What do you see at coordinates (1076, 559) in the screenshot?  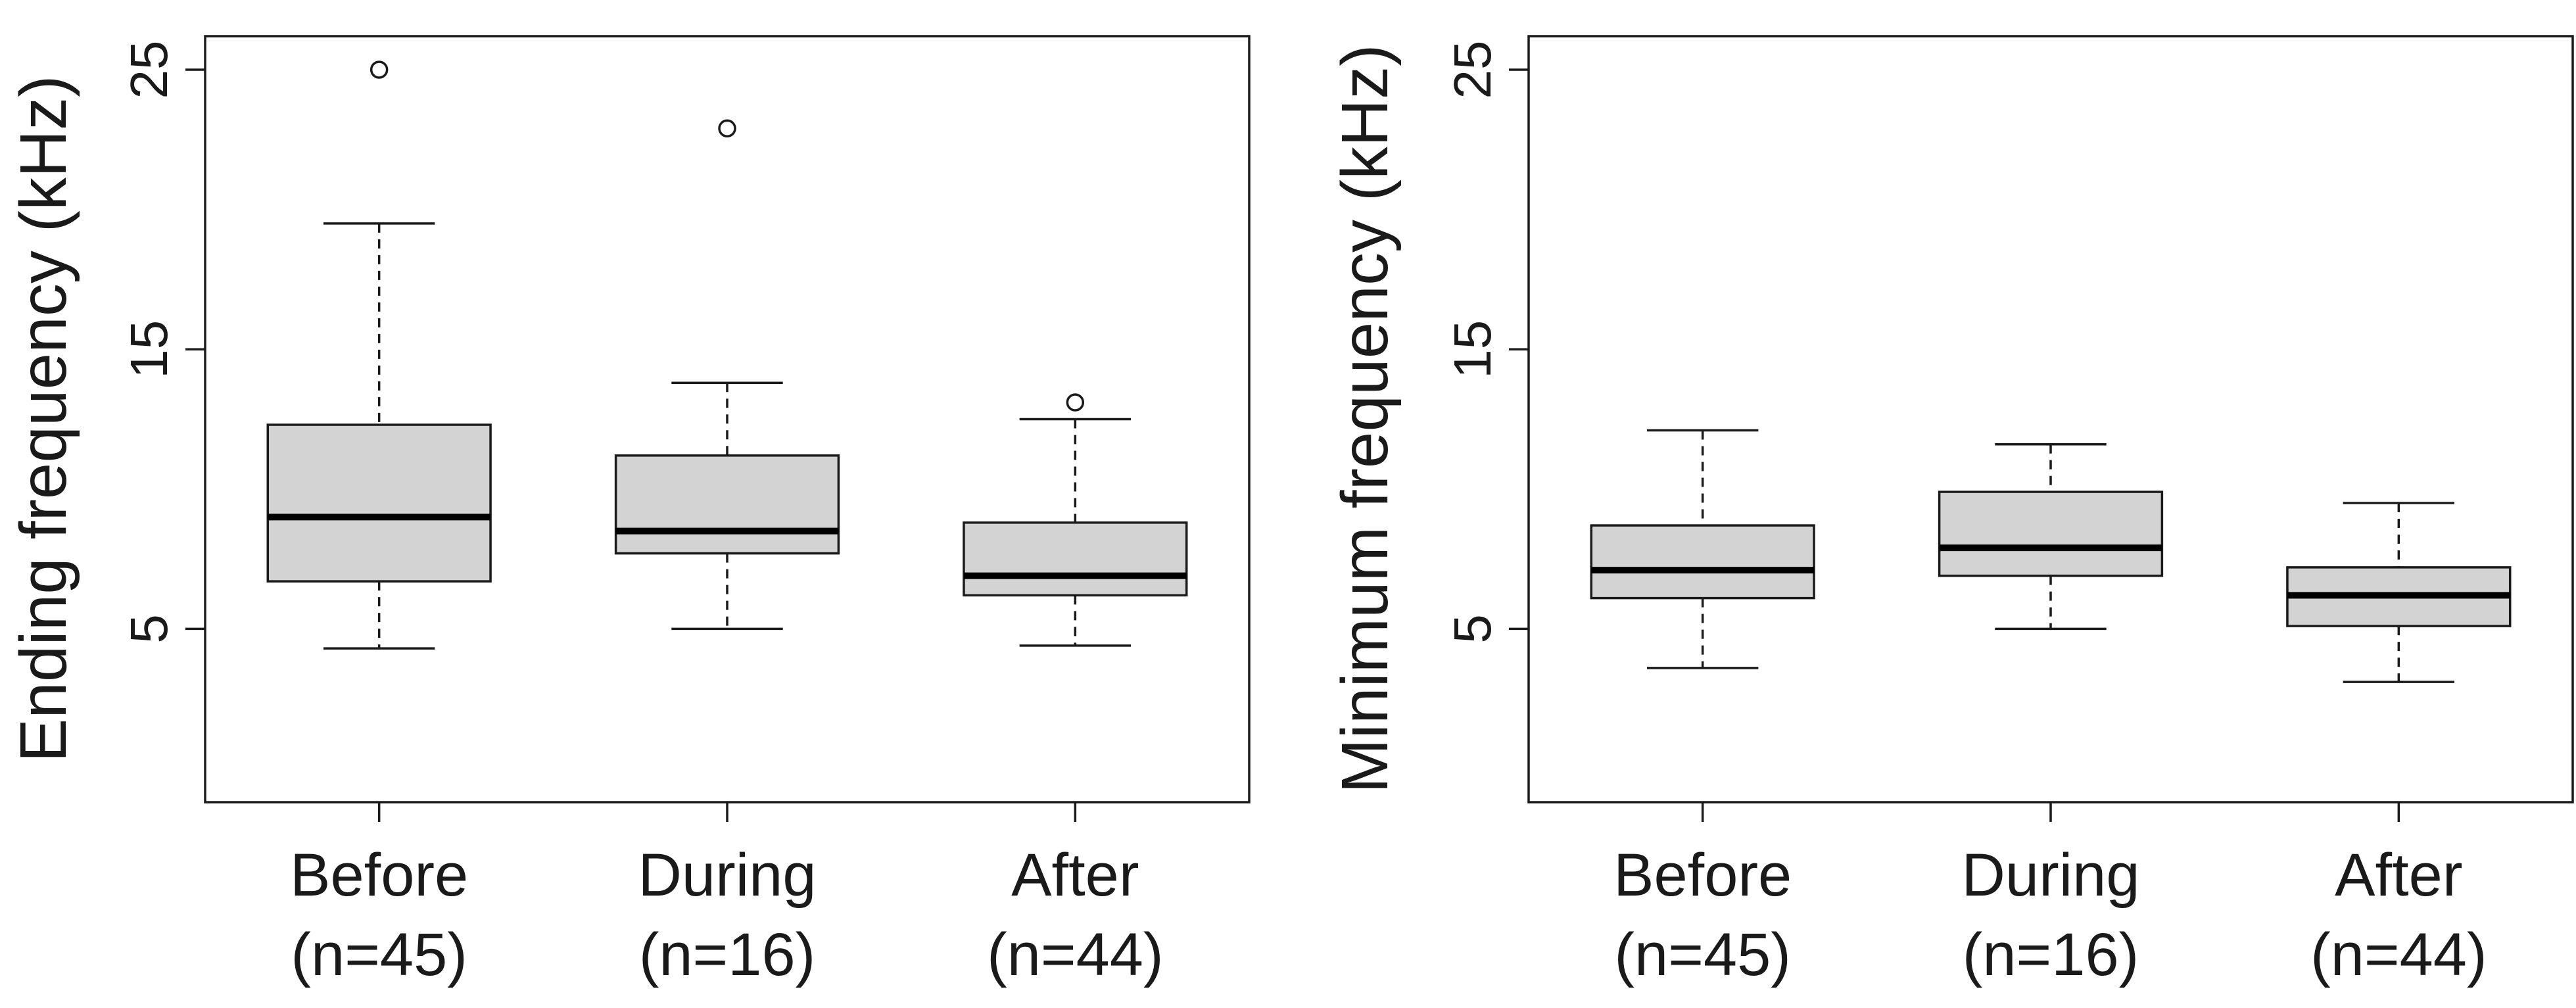 I see `box-after` at bounding box center [1076, 559].